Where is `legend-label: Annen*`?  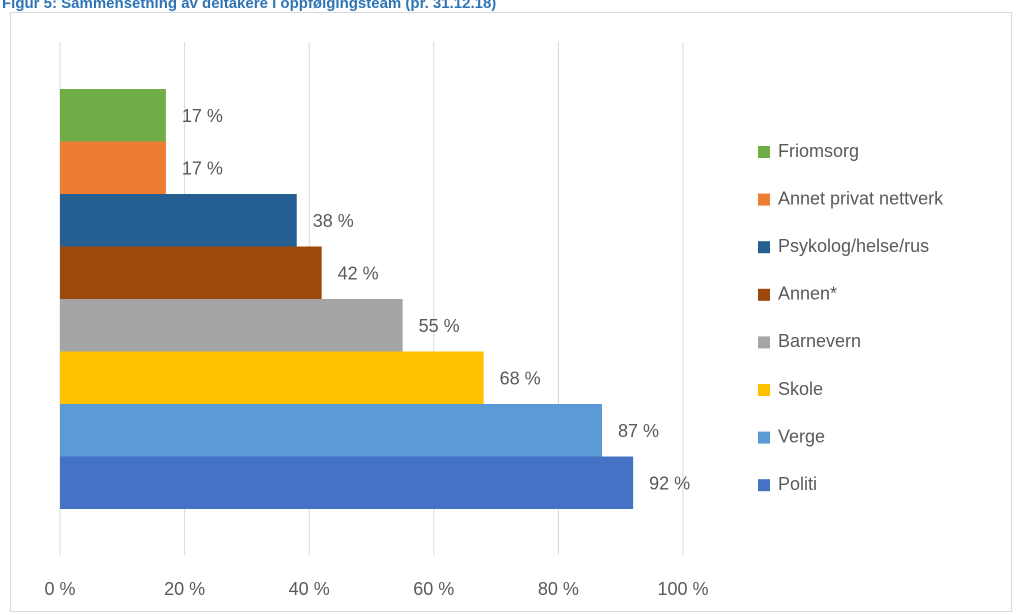
legend-label: Annen* is located at coordinates (807, 294).